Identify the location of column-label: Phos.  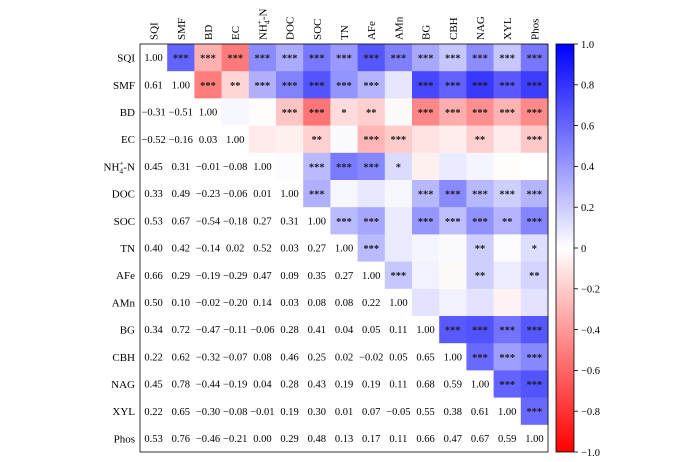
(535, 29).